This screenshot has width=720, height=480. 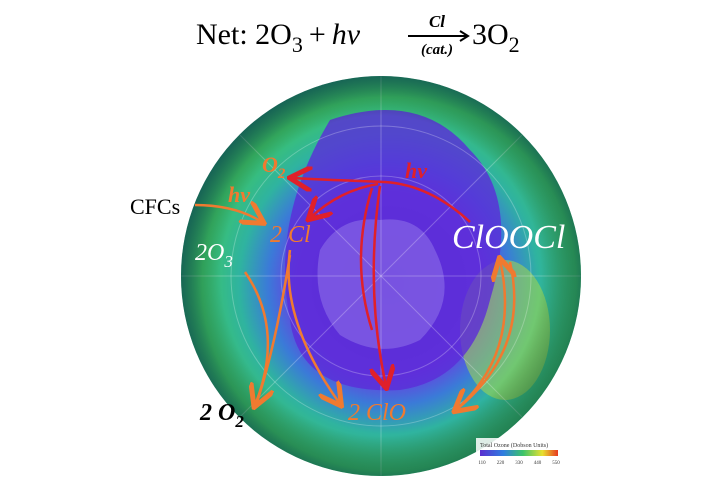 I want to click on o3: 2O, so click(x=209, y=253).